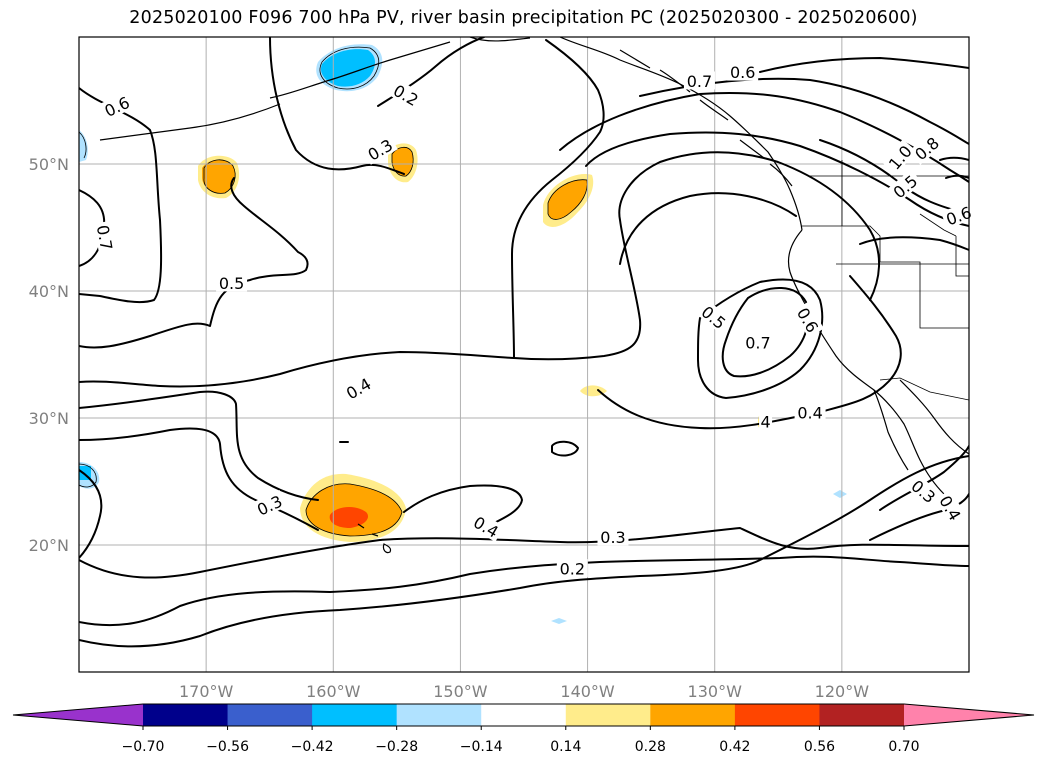  I want to click on contour-small-hawaii-east, so click(565, 448).